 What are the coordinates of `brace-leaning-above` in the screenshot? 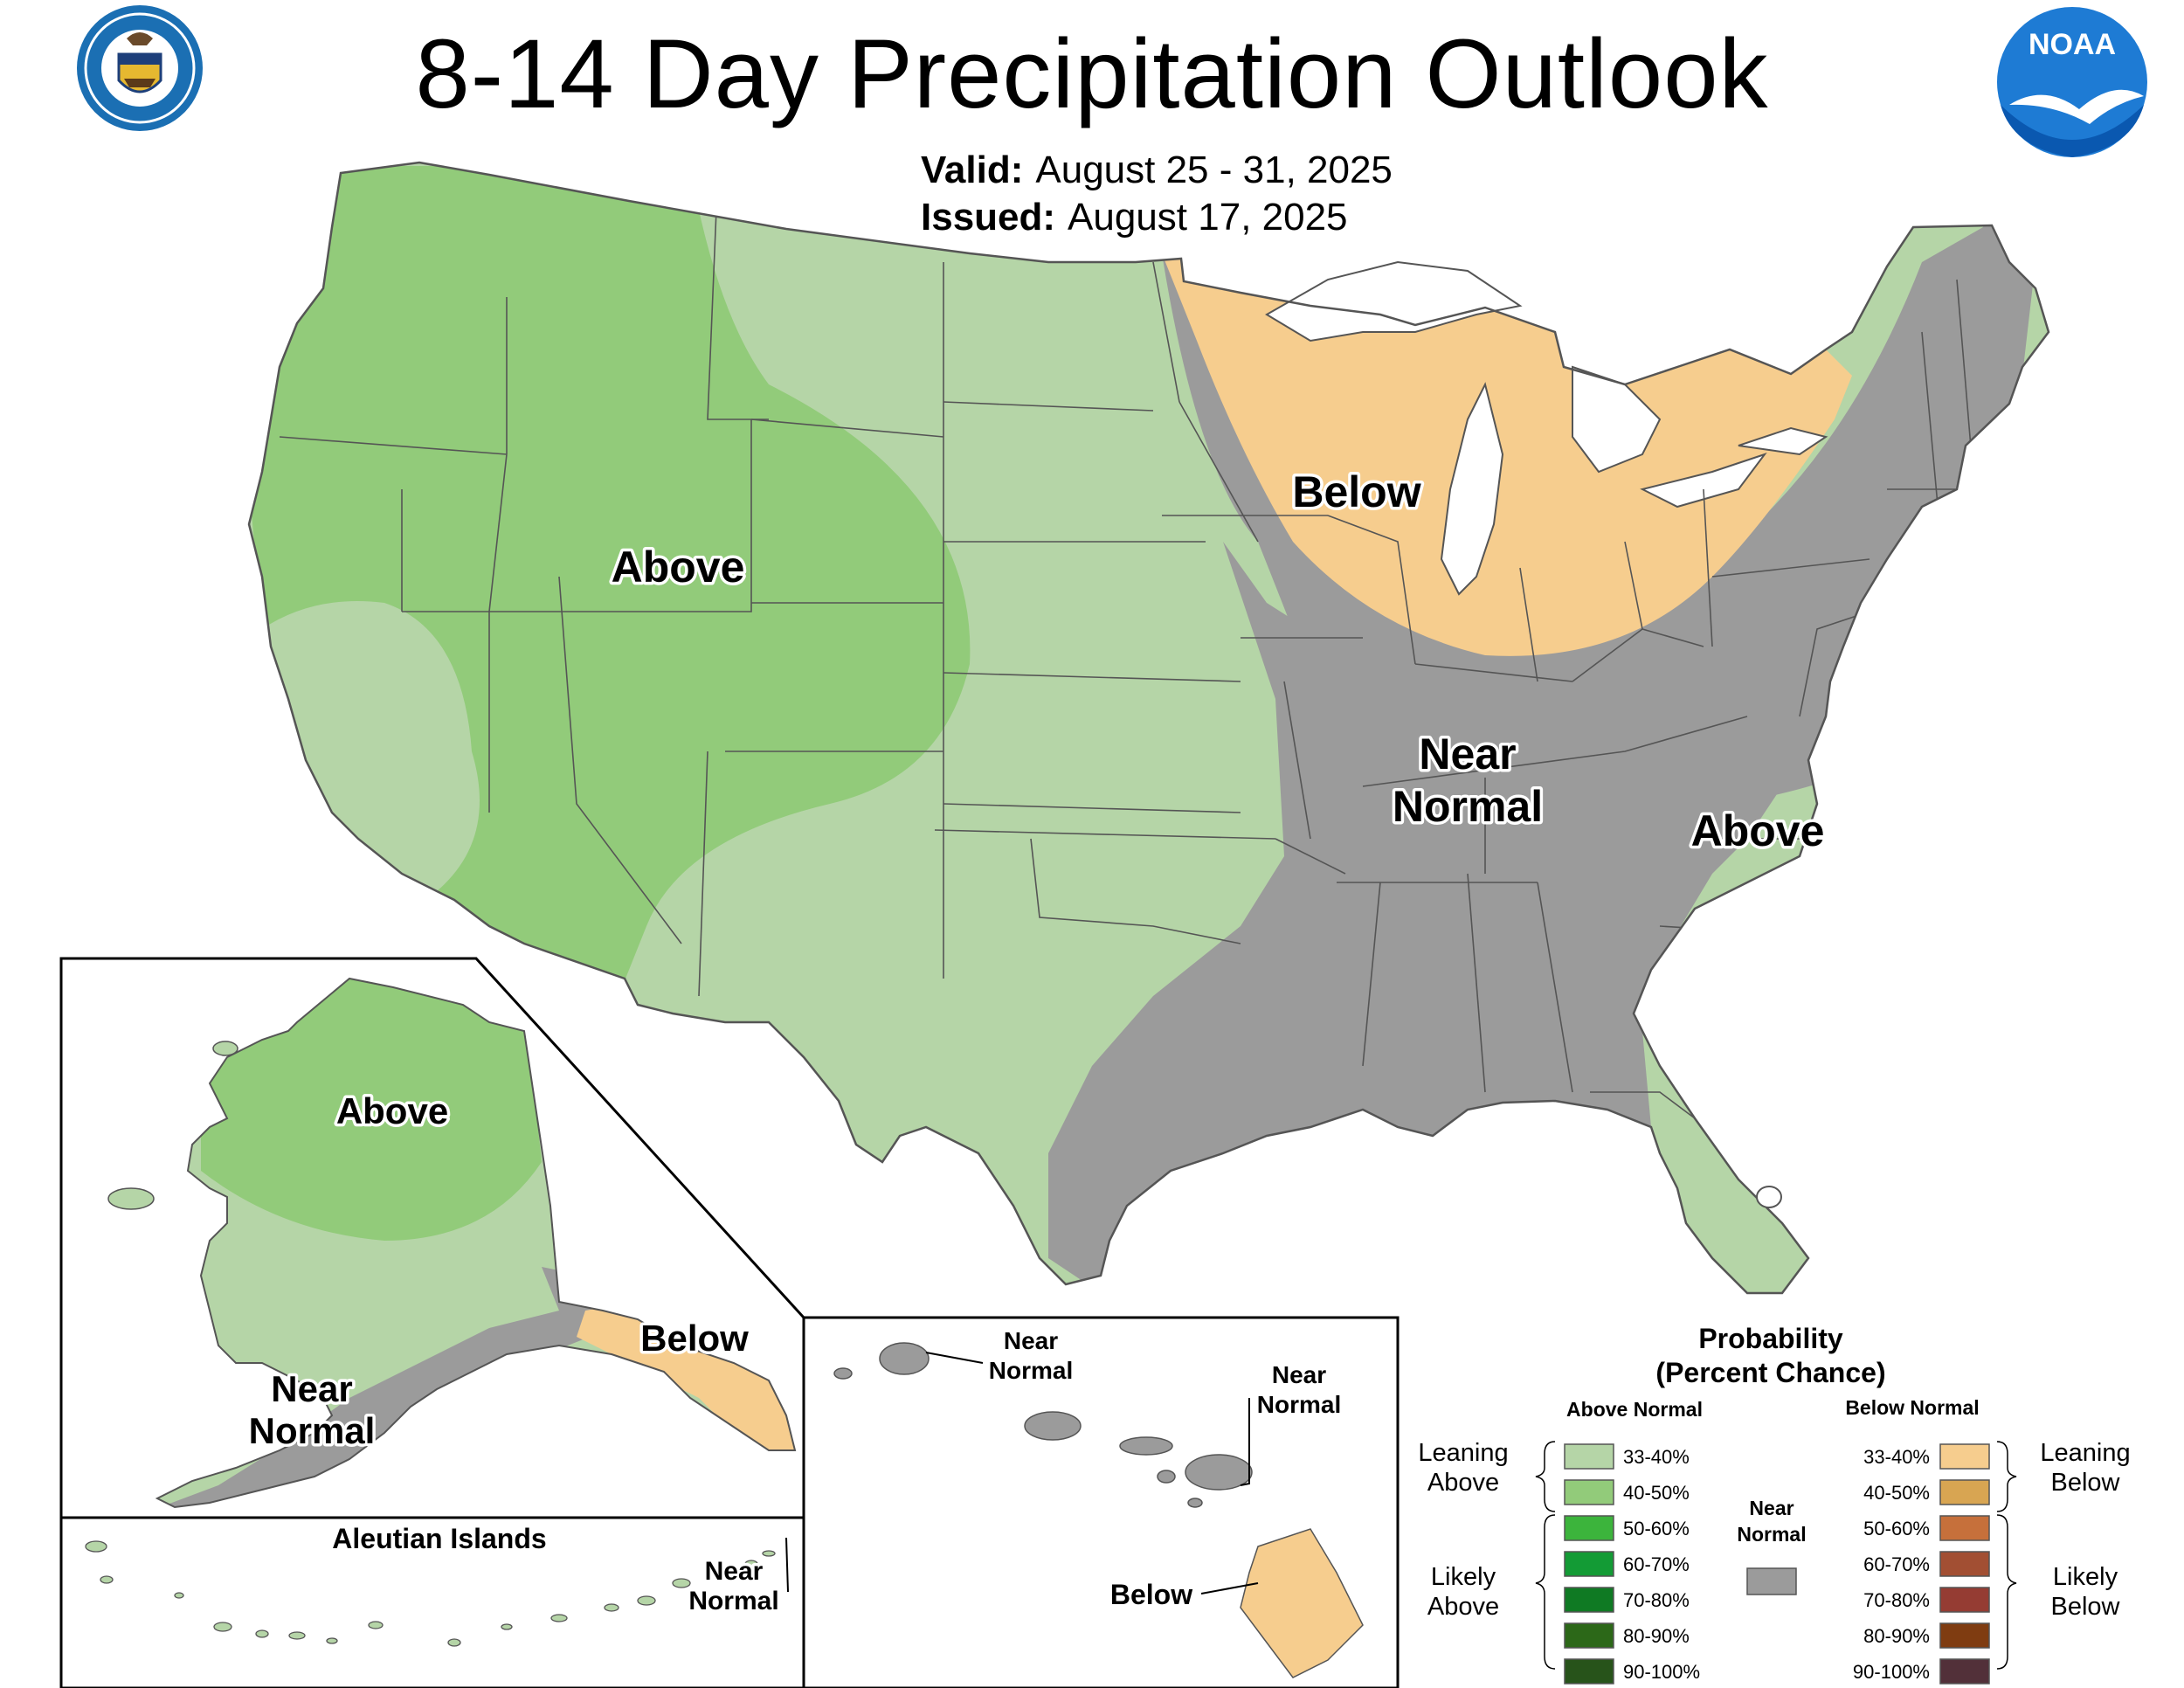 It's located at (1545, 1476).